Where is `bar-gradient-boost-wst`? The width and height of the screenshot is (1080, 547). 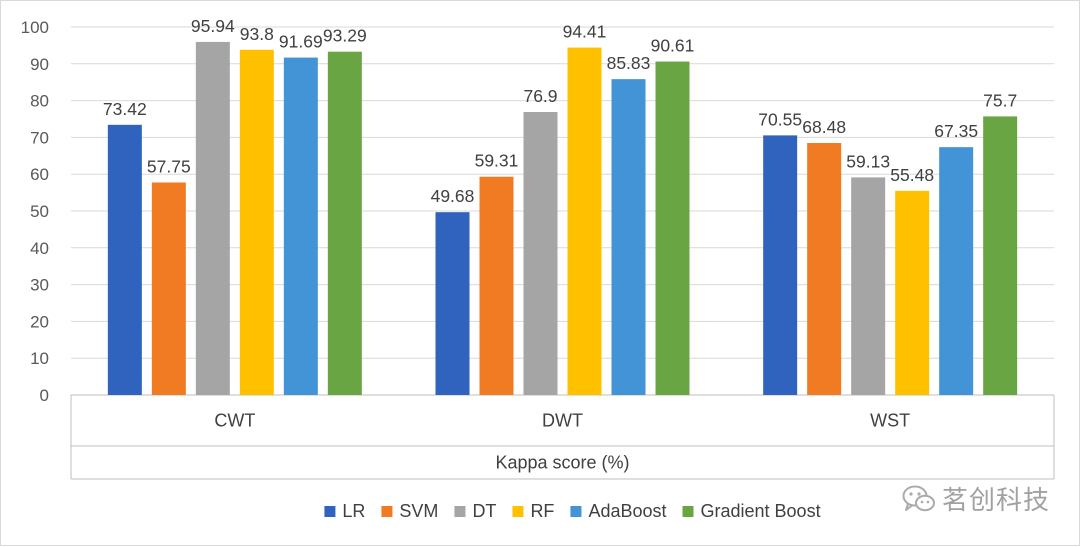 bar-gradient-boost-wst is located at coordinates (1000, 255).